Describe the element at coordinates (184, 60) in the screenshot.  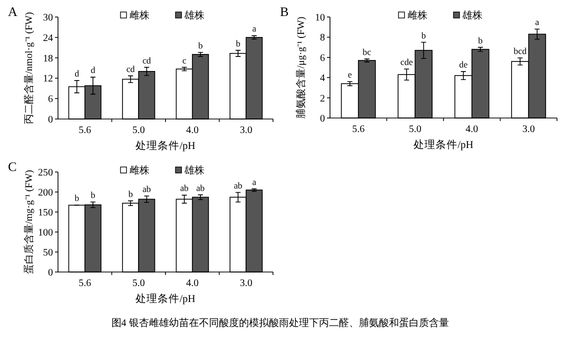
I see `data-label: c` at that location.